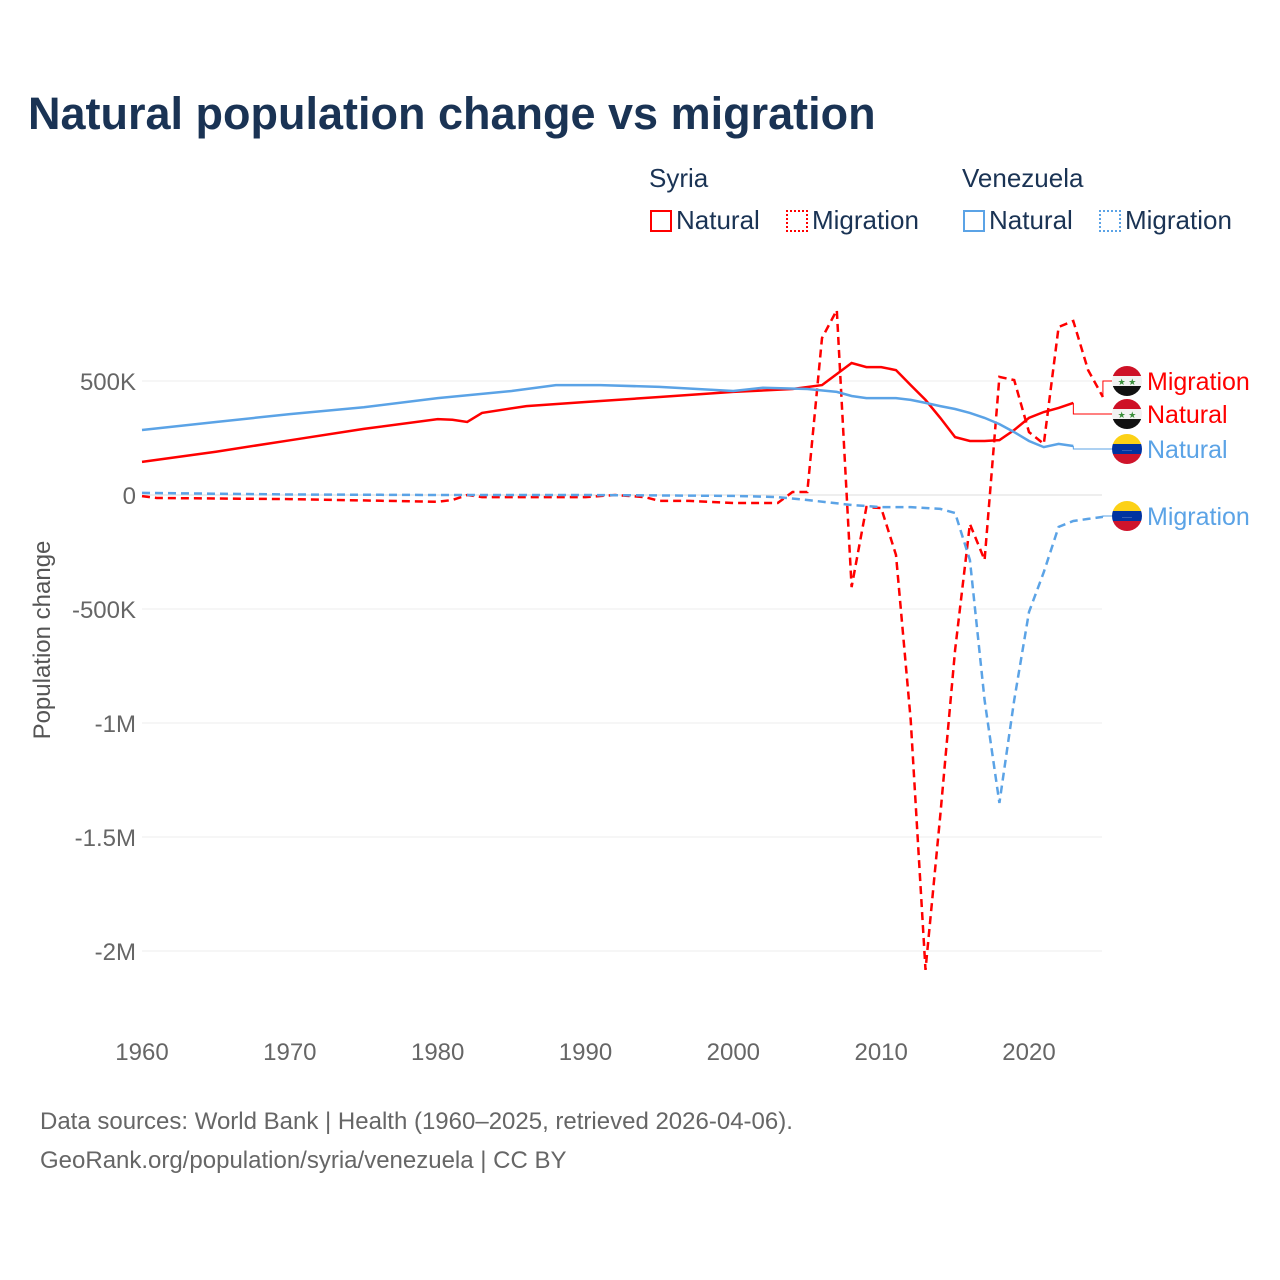 The width and height of the screenshot is (1280, 1280). What do you see at coordinates (129, 496) in the screenshot?
I see `y-tick-label: 0` at bounding box center [129, 496].